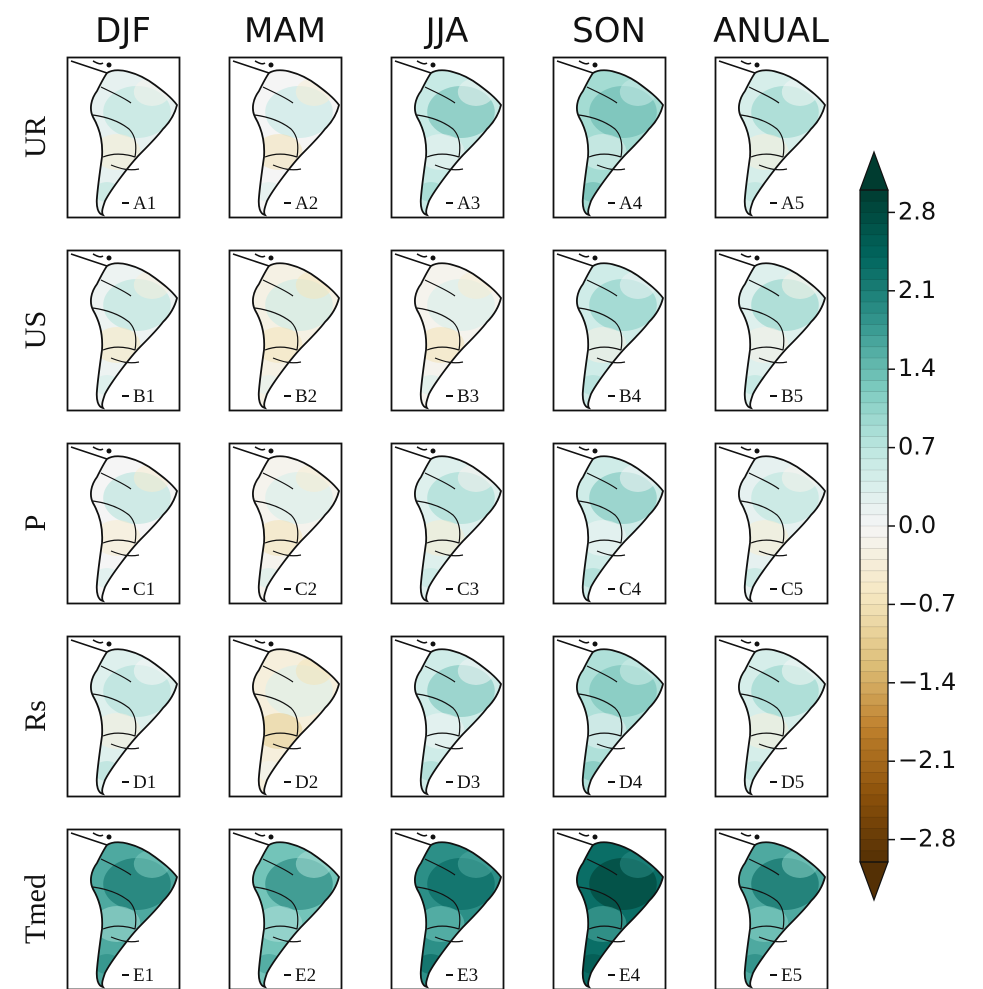  Describe the element at coordinates (631, 782) in the screenshot. I see `panel-label: D4` at that location.